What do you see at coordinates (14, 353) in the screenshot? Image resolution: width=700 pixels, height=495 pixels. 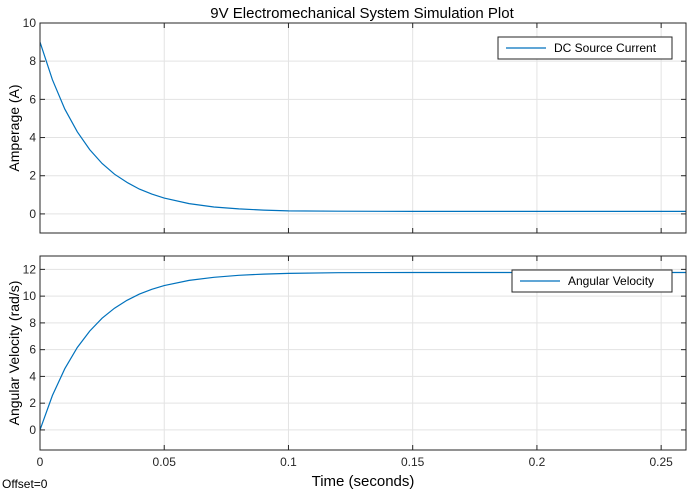 I see `y-axis-label: Angular Velocity (rad/s)` at bounding box center [14, 353].